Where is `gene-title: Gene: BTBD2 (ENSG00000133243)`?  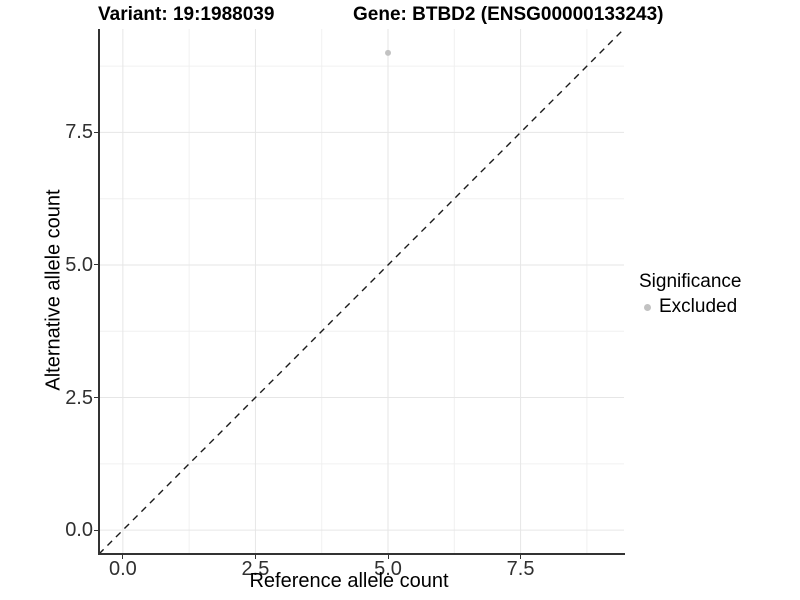
gene-title: Gene: BTBD2 (ENSG00000133243) is located at coordinates (508, 14).